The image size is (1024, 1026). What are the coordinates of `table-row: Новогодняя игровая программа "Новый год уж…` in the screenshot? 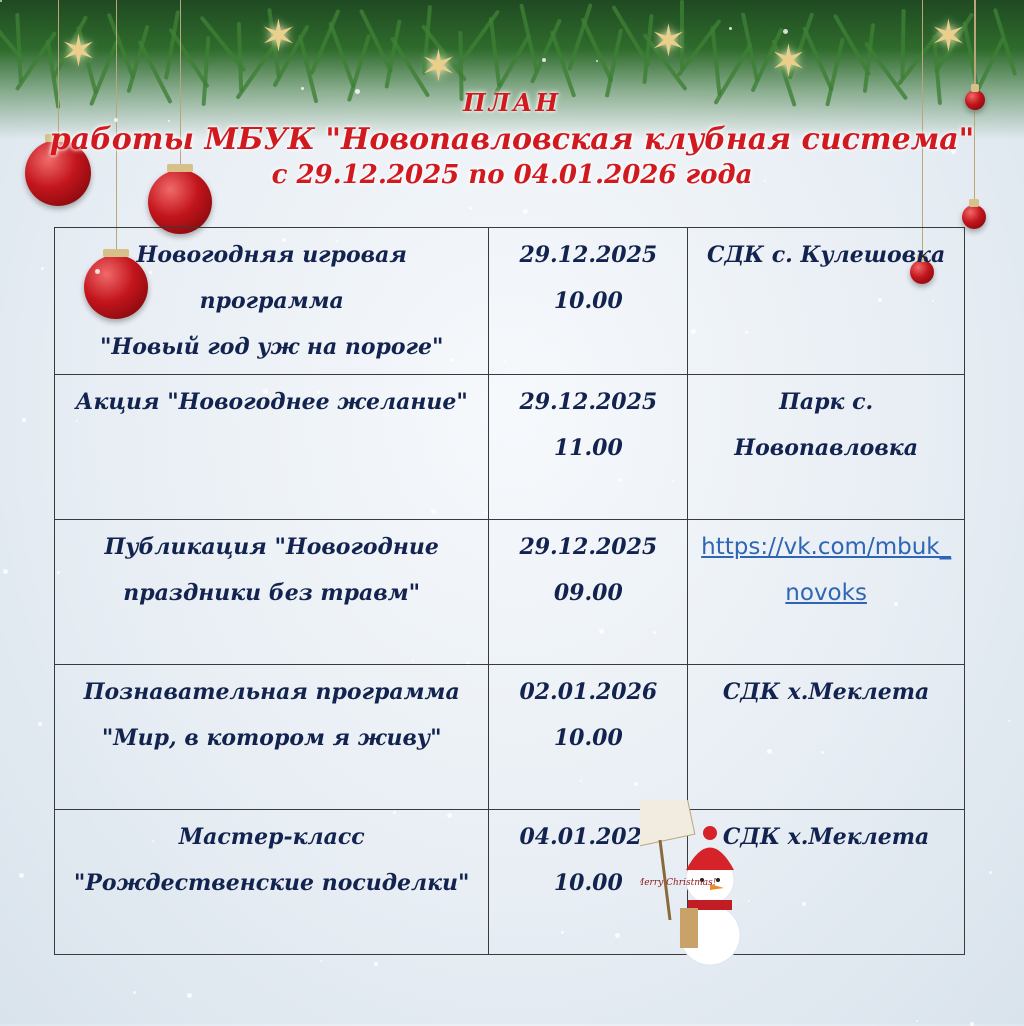 It's located at (509, 301).